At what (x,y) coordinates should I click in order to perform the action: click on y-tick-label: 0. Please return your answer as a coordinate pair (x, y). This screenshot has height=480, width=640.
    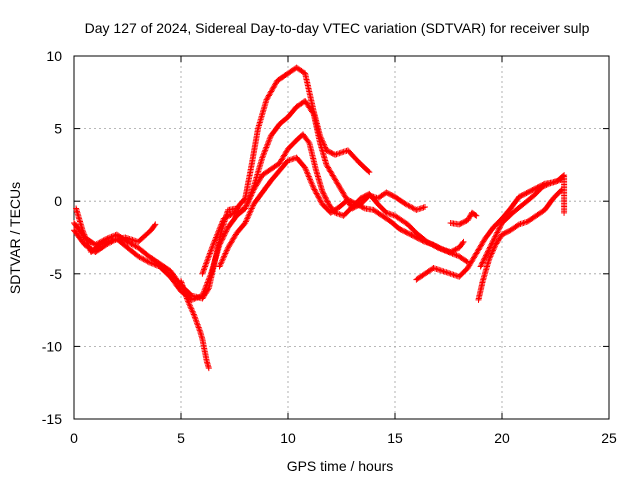
    Looking at the image, I should click on (58, 201).